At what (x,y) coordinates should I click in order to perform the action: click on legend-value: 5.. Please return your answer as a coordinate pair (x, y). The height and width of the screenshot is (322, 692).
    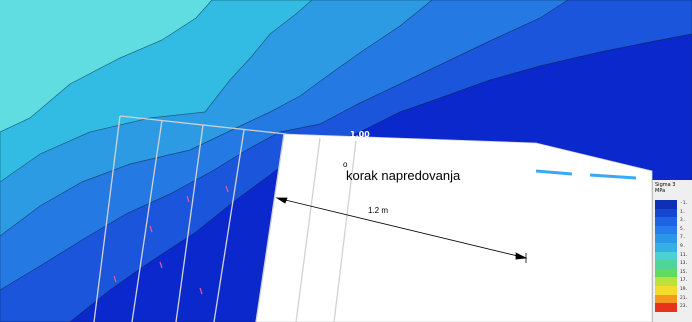
    Looking at the image, I should click on (683, 229).